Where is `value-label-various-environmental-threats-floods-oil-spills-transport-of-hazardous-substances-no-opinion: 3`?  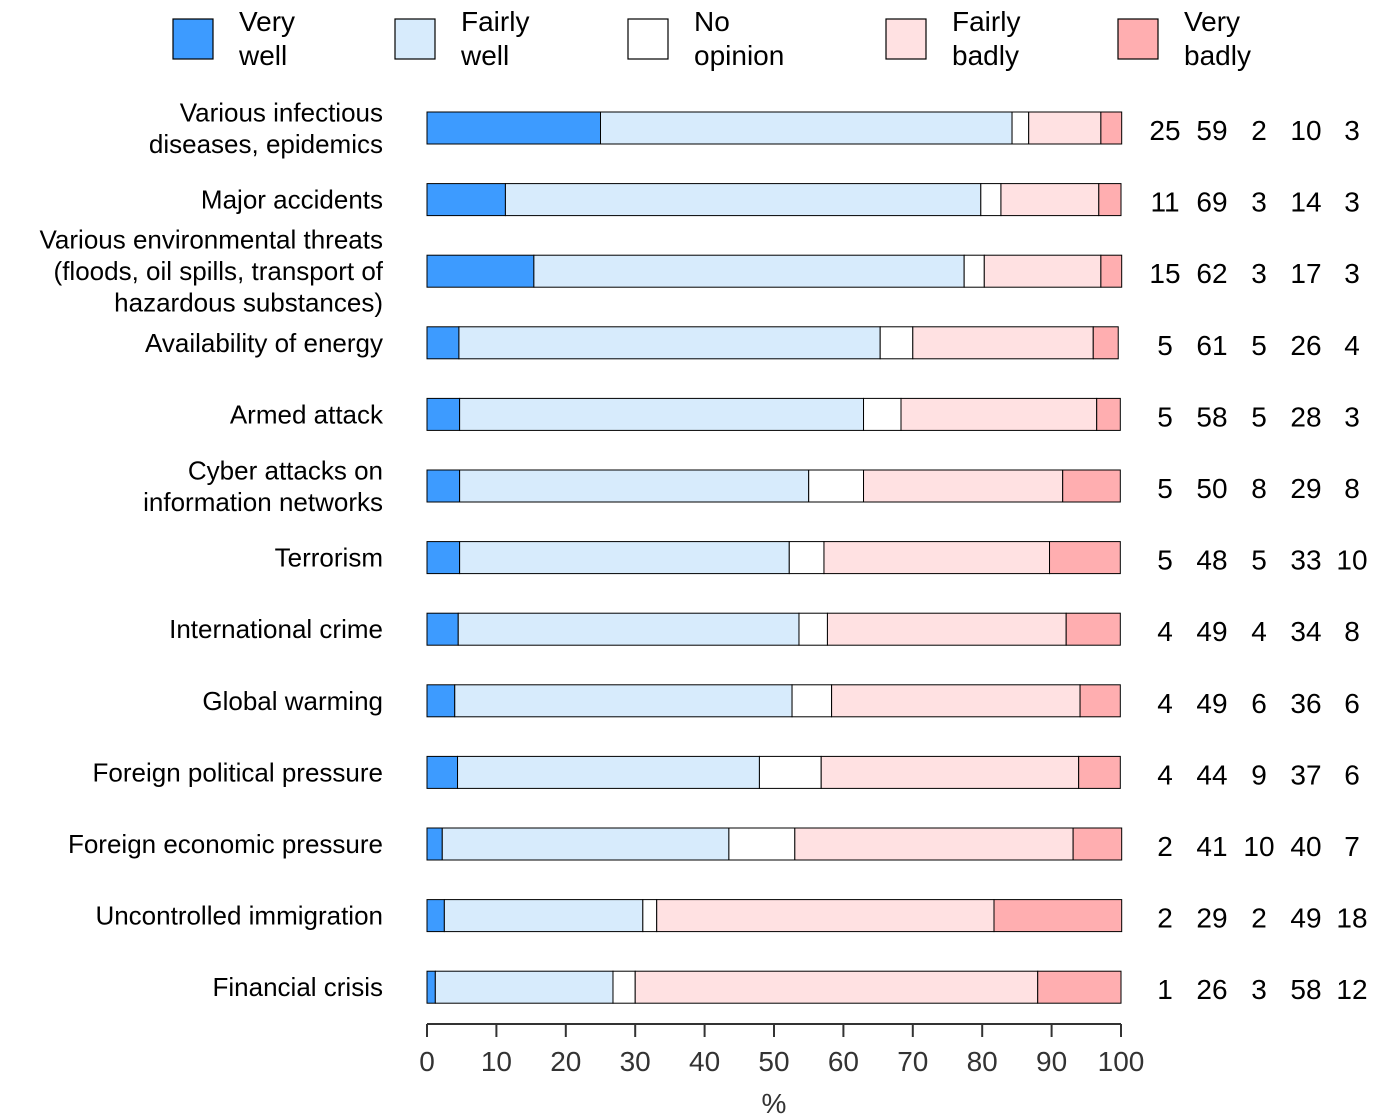 value-label-various-environmental-threats-floods-oil-spills-transport-of-hazardous-substances-no-opinion: 3 is located at coordinates (1259, 273).